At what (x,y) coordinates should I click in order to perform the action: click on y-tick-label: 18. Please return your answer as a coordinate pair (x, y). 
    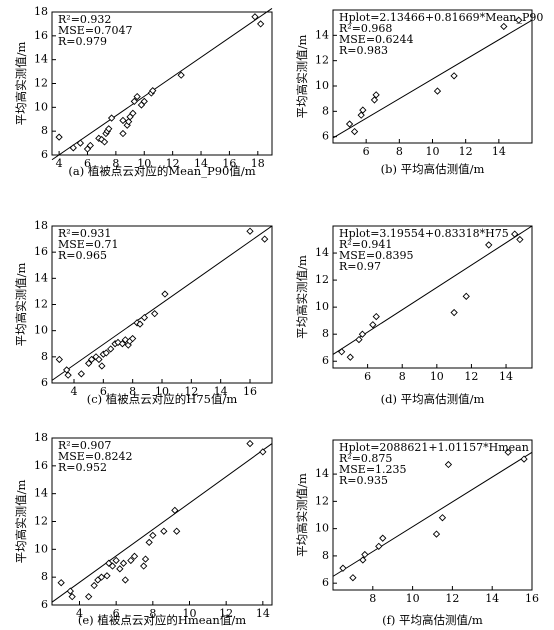
    Looking at the image, I should click on (41, 437).